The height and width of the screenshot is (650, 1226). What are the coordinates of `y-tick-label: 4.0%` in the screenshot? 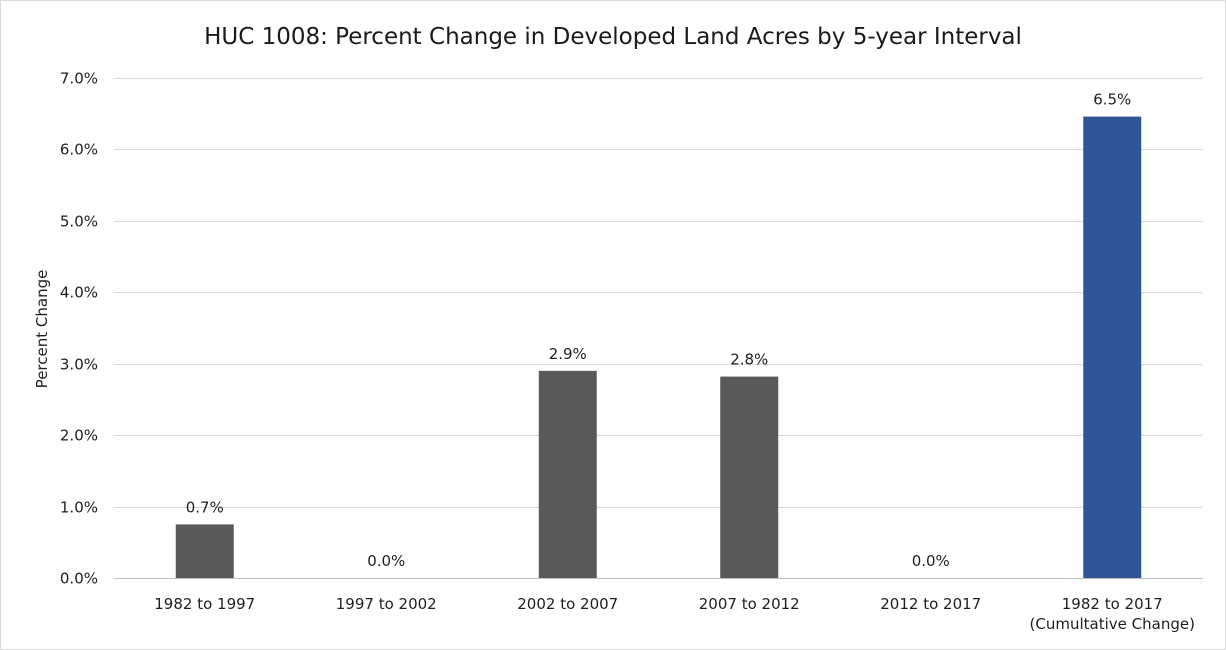 It's located at (79, 293).